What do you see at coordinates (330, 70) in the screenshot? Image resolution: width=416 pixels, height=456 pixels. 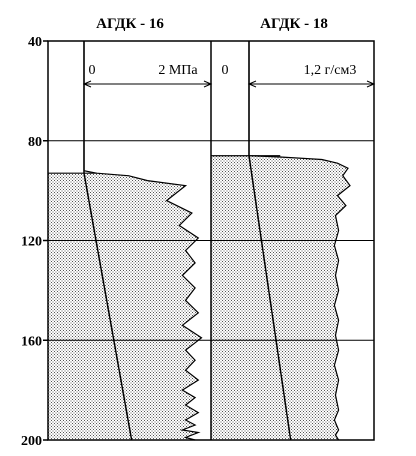 I see `scale-max-label-2: 1,2 г/см3` at bounding box center [330, 70].